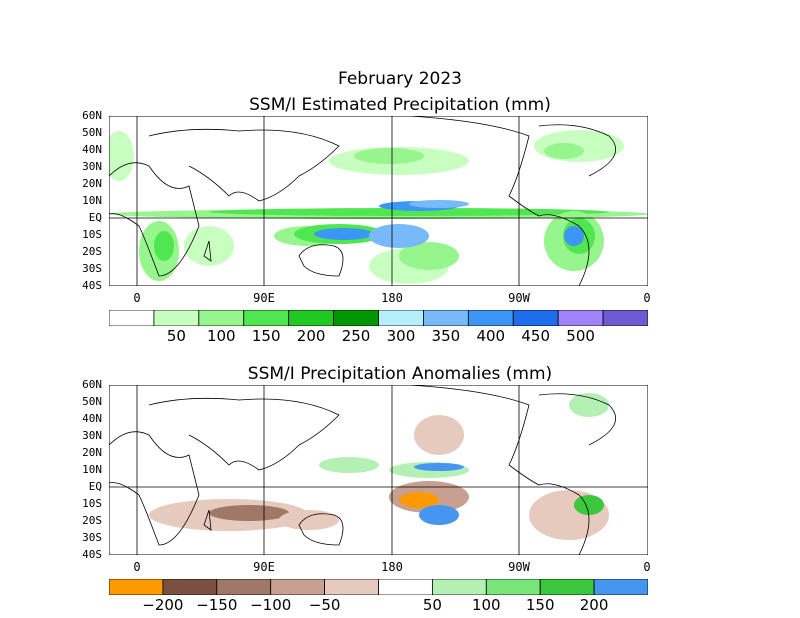 The width and height of the screenshot is (800, 618). I want to click on bottom-colorbar, so click(378, 587).